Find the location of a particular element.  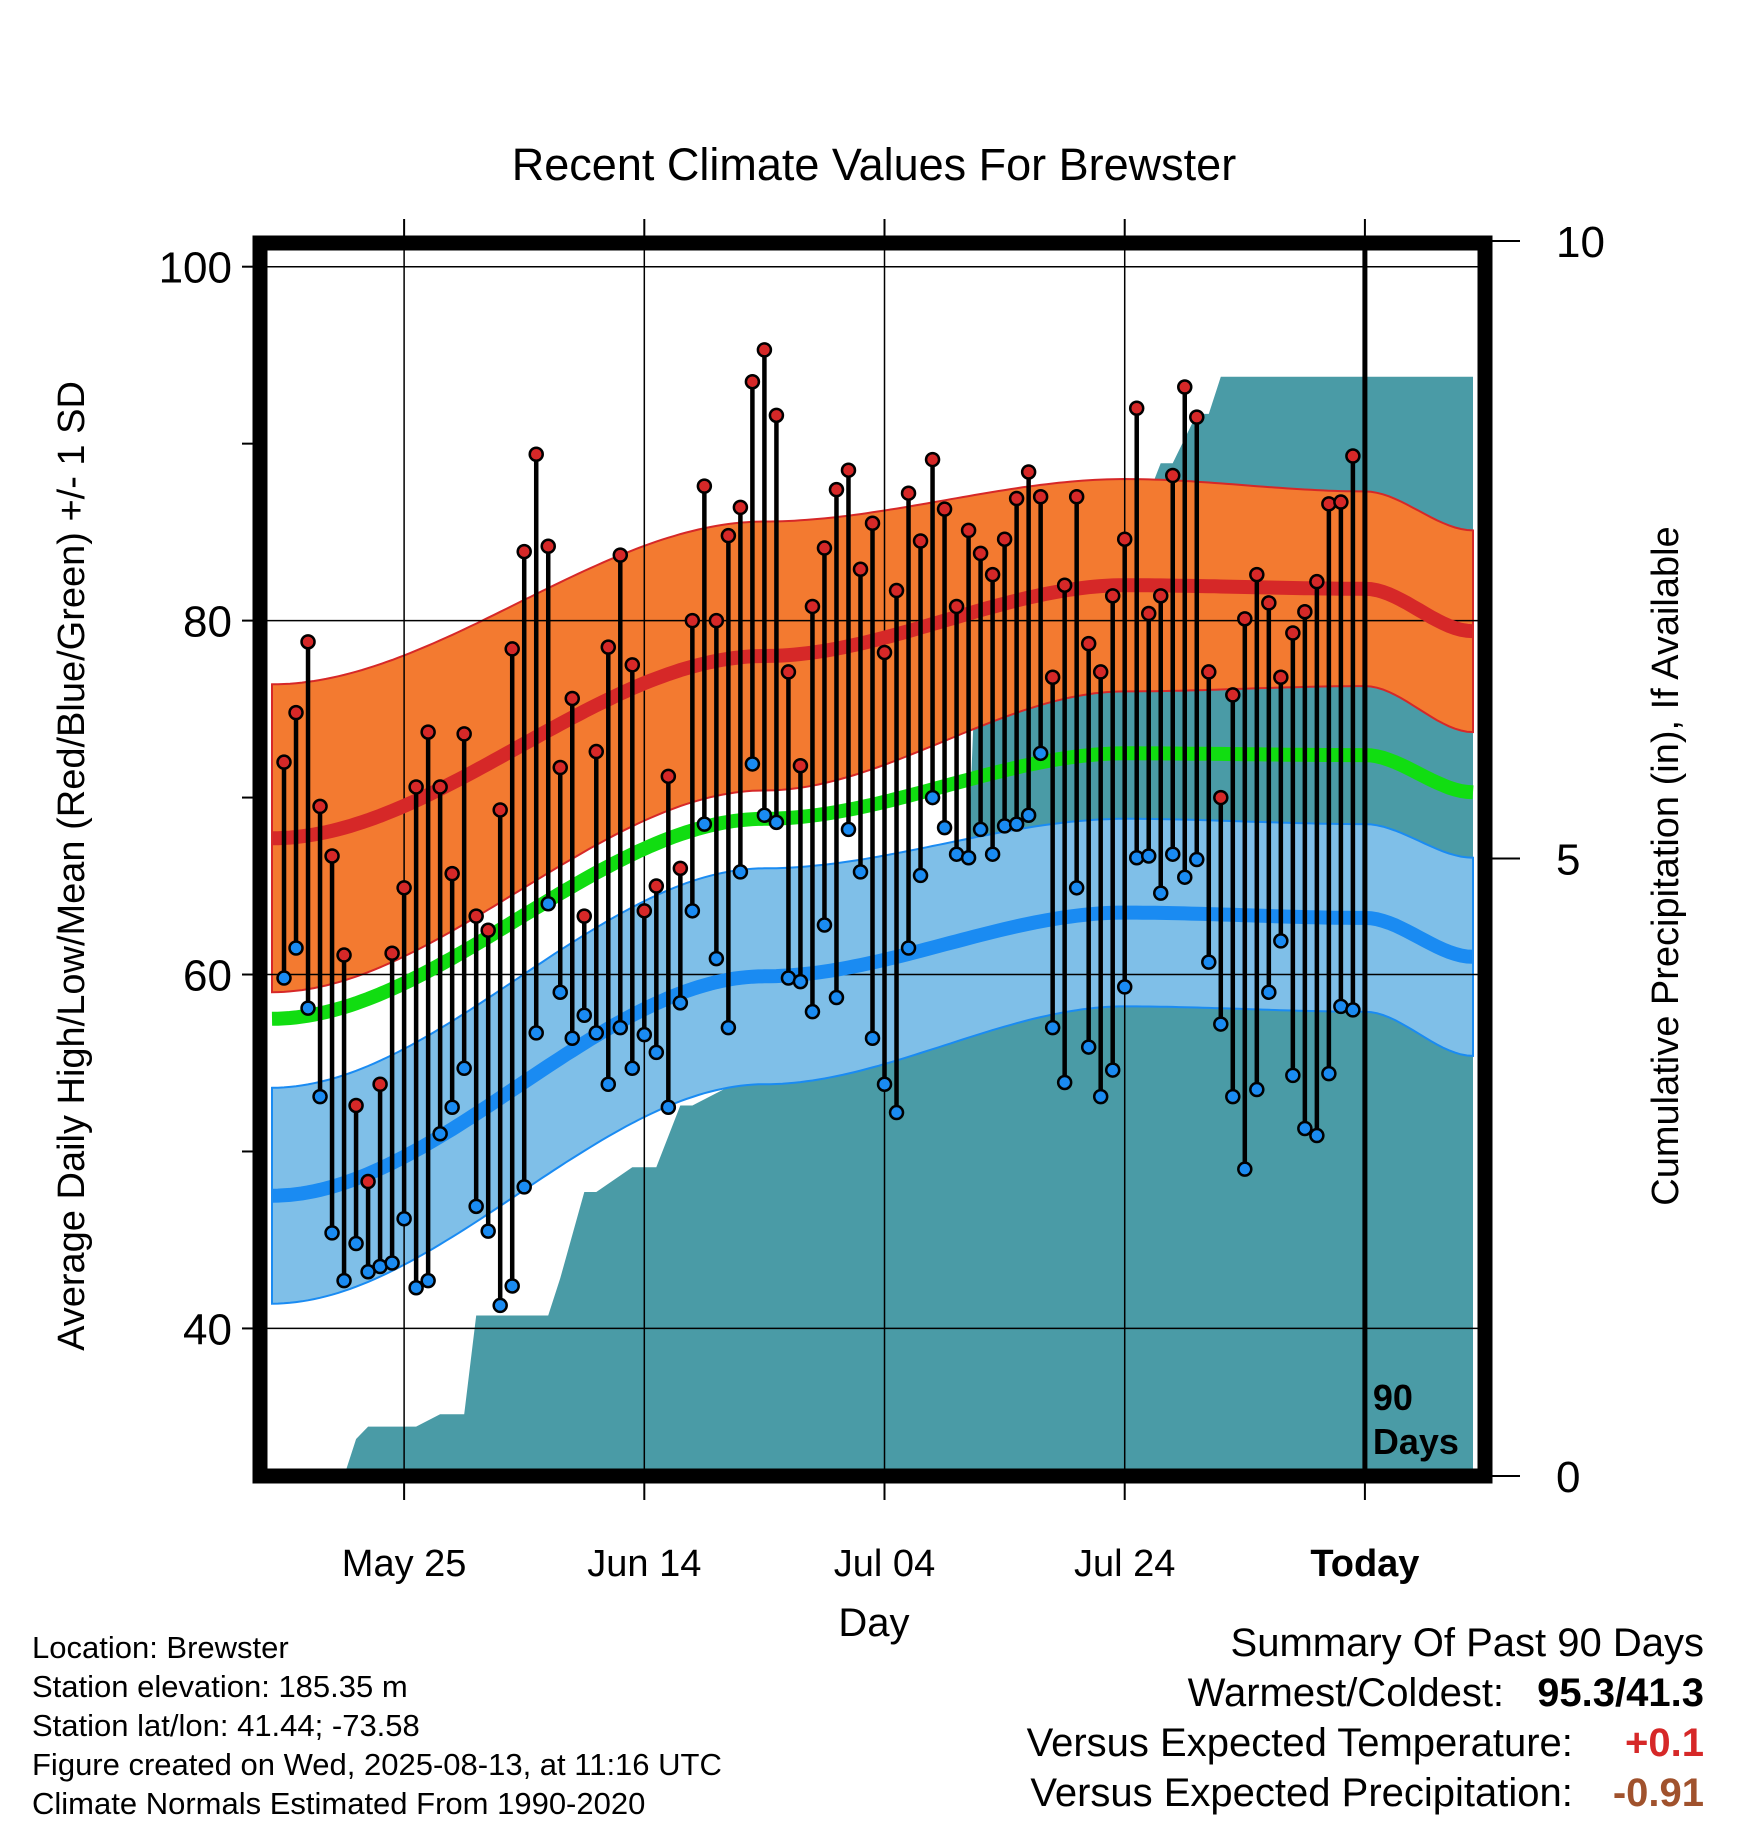

y2-tick-label: 10 is located at coordinates (1580, 242).